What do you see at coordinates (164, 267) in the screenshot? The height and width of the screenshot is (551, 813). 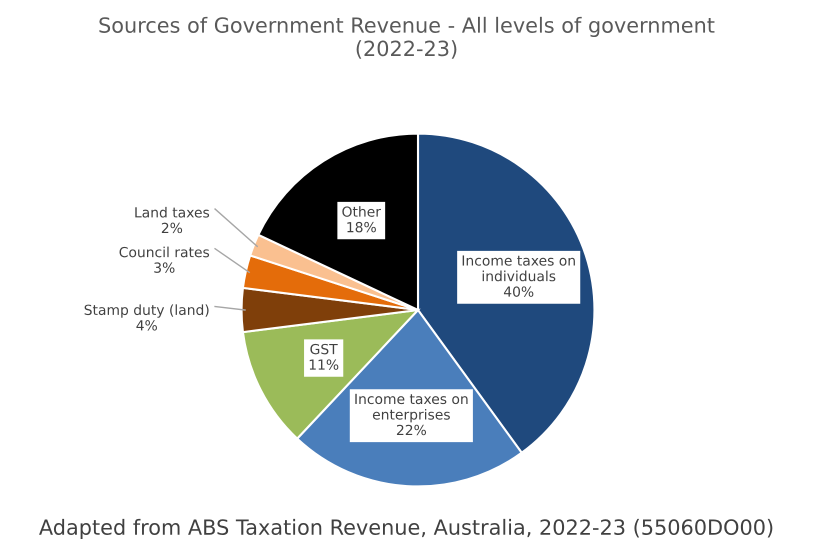 I see `data-label: 3%` at bounding box center [164, 267].